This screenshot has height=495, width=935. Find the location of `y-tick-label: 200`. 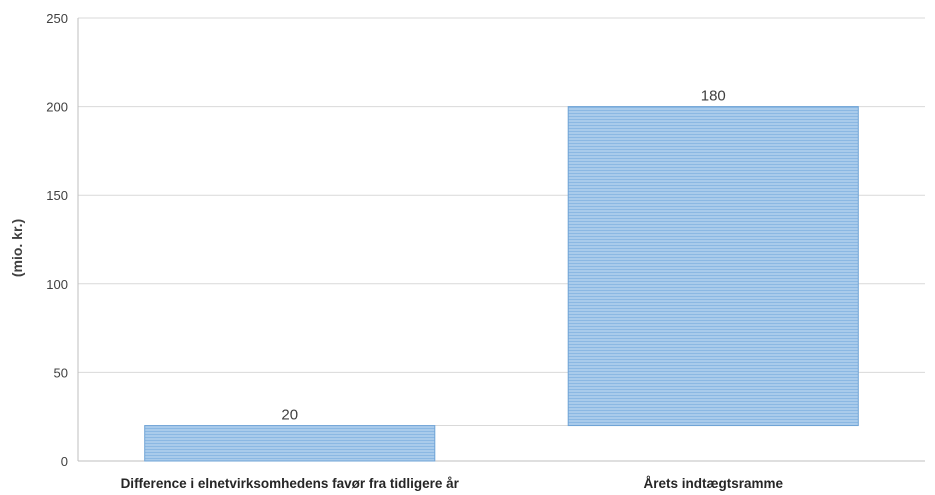

y-tick-label: 200 is located at coordinates (57, 107).